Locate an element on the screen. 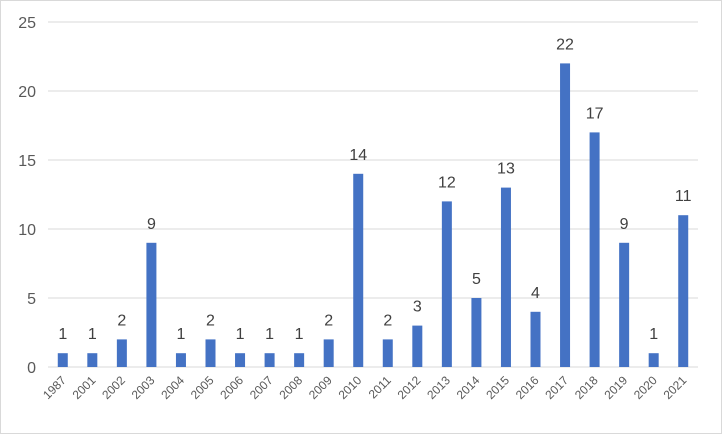  x-tick-label-2009: 2009 is located at coordinates (320, 387).